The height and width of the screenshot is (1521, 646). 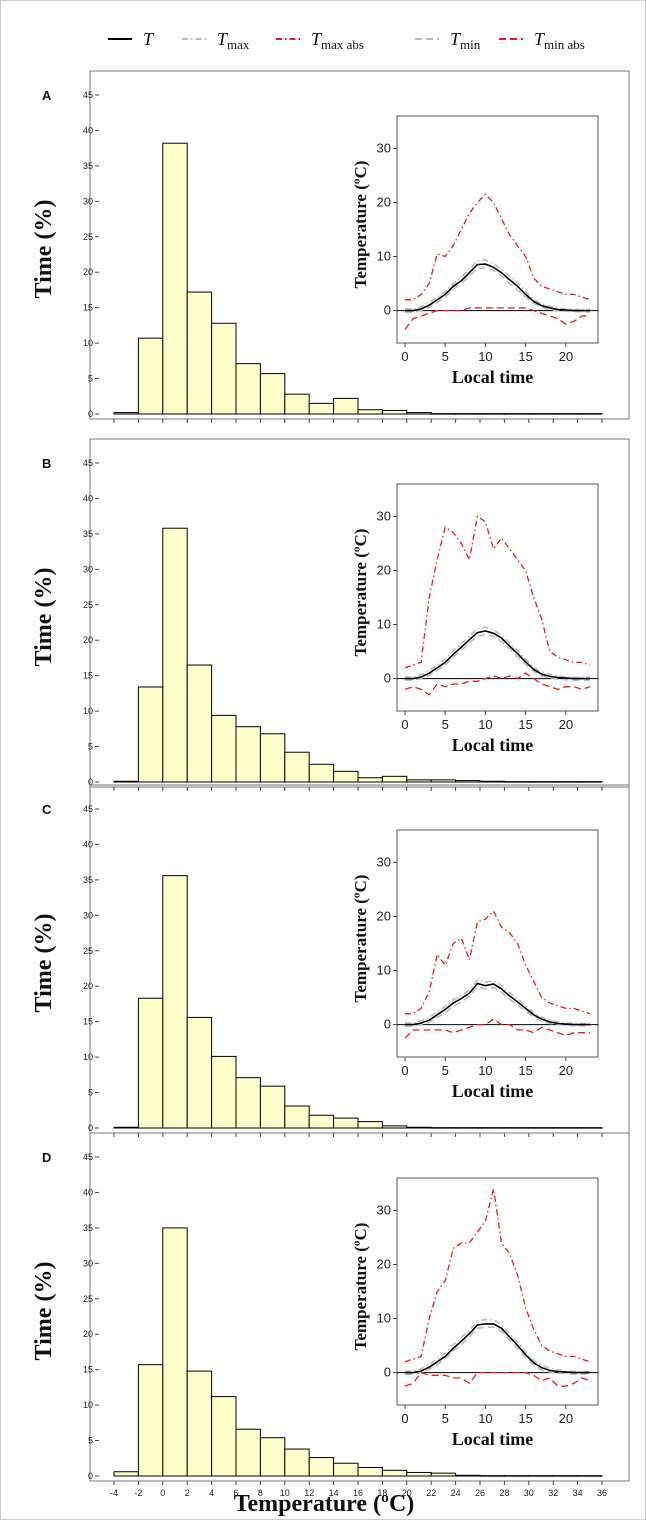 I want to click on legend-label: Tmin, so click(x=465, y=40).